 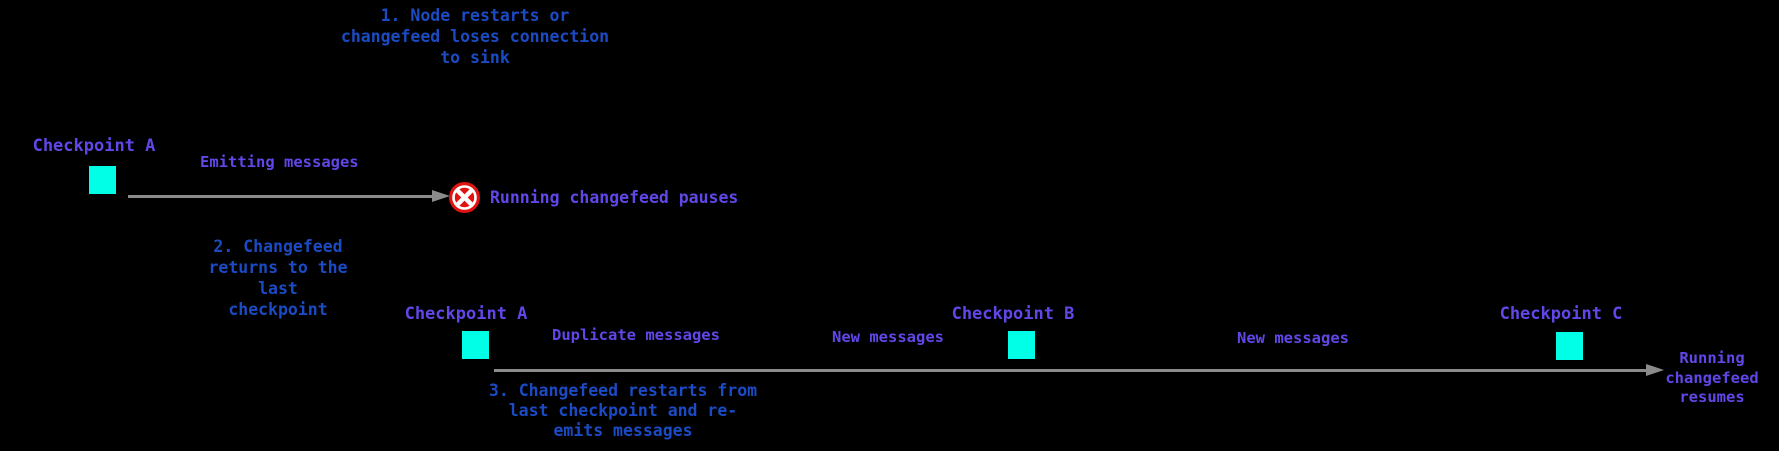 What do you see at coordinates (1712, 377) in the screenshot?
I see `timeline2-resume-label: Running changefeed resumes` at bounding box center [1712, 377].